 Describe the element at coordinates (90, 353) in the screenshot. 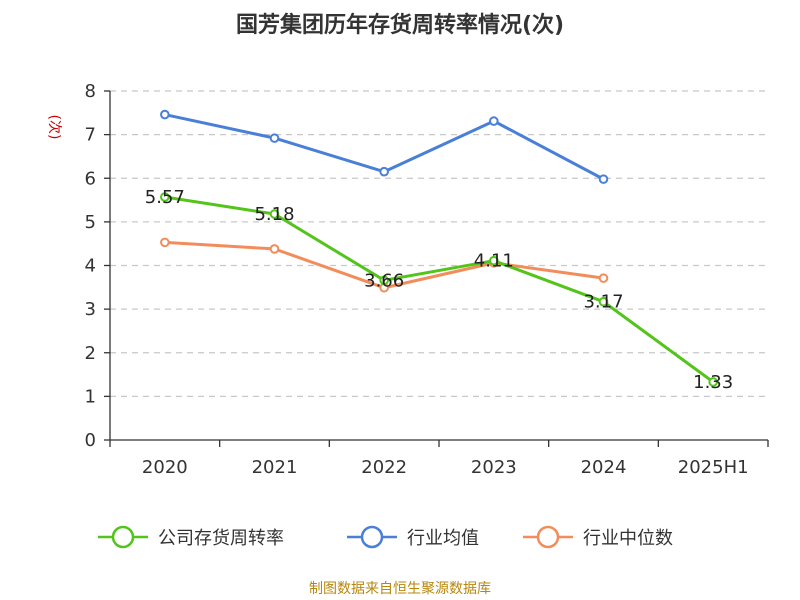

I see `y-tick-label: 2` at that location.